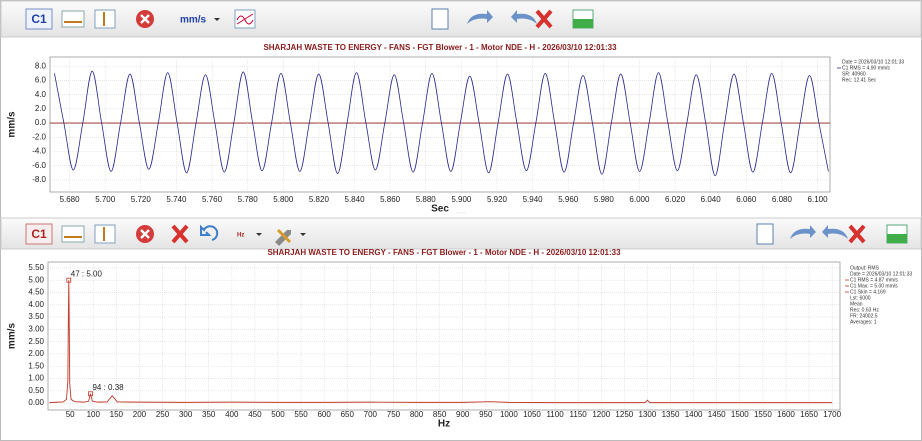 Image resolution: width=922 pixels, height=441 pixels. What do you see at coordinates (36, 390) in the screenshot?
I see `y-tick-label: 0.50` at bounding box center [36, 390].